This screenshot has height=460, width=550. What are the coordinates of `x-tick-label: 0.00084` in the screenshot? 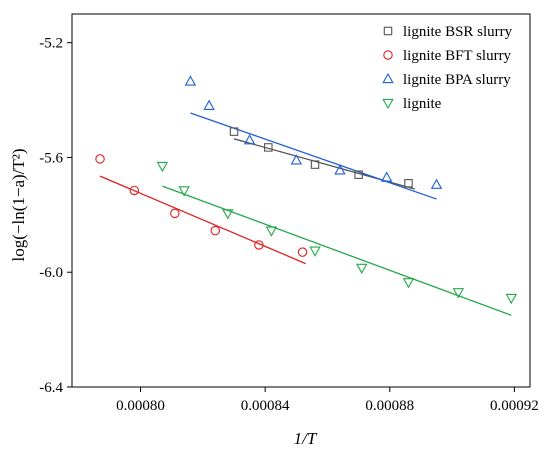 It's located at (265, 406).